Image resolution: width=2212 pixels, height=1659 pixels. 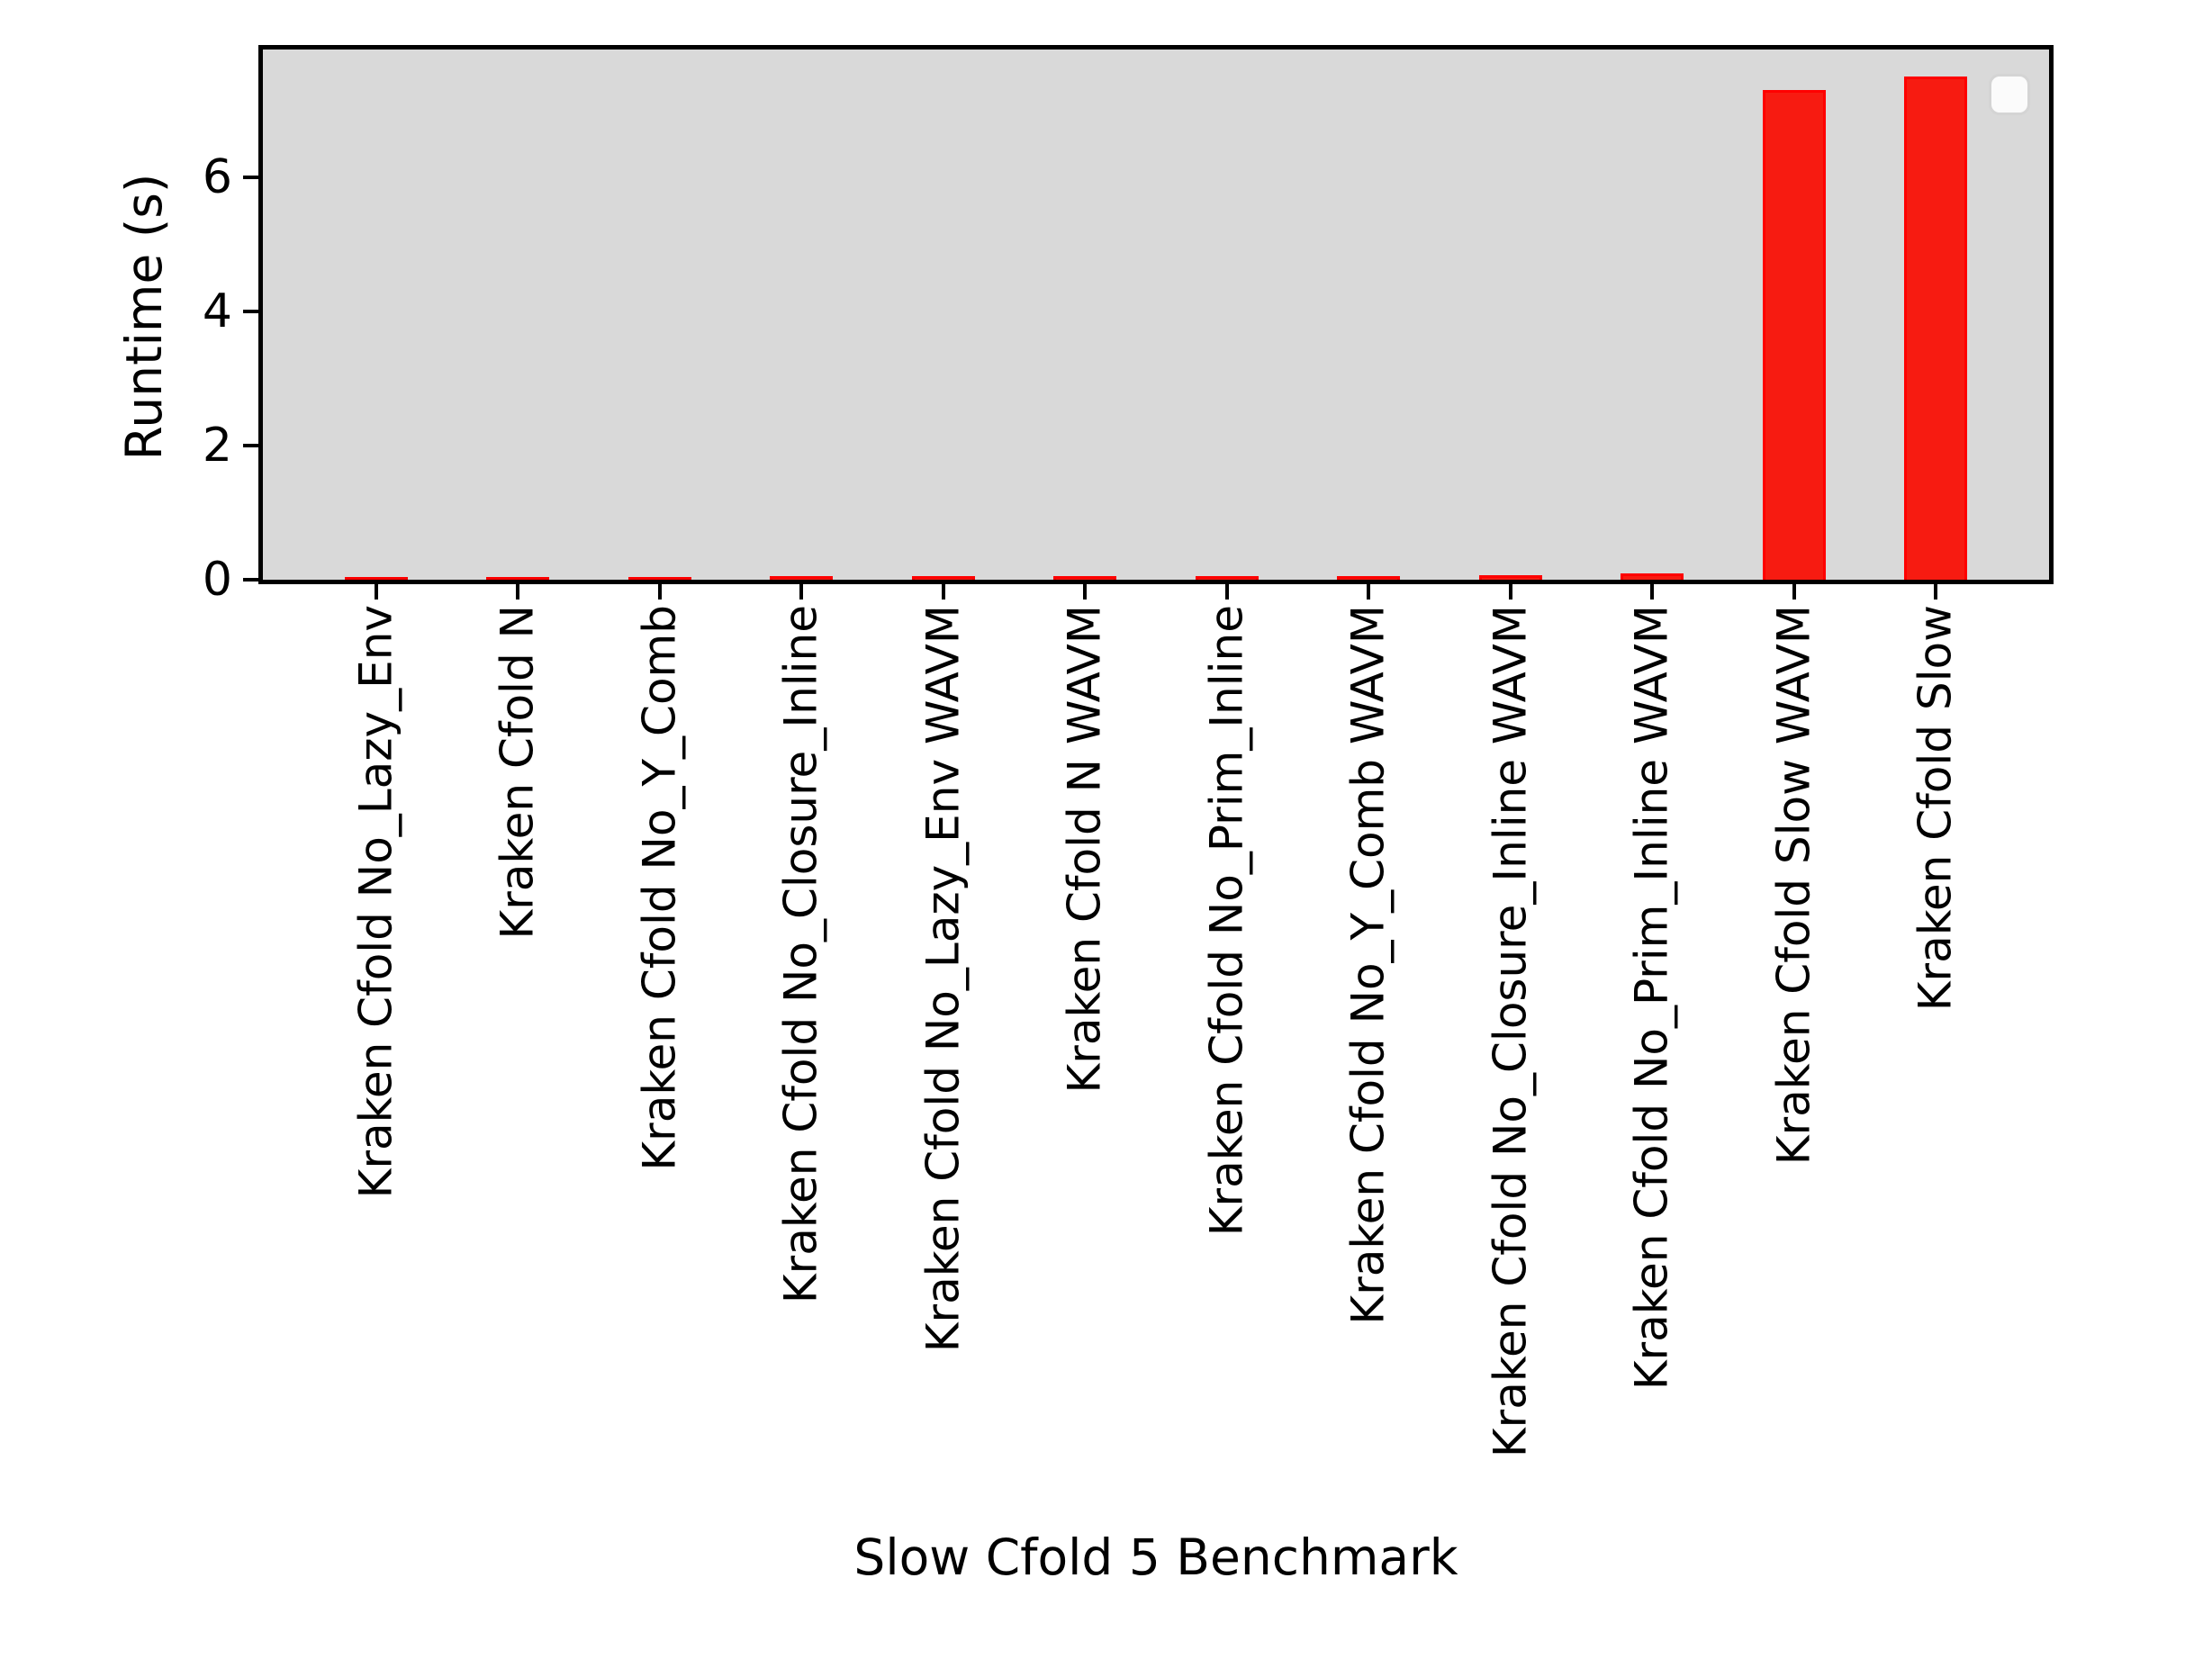 I want to click on x-tick-label: Kraken Cfold No_Prim_Inline WAVM, so click(x=1651, y=998).